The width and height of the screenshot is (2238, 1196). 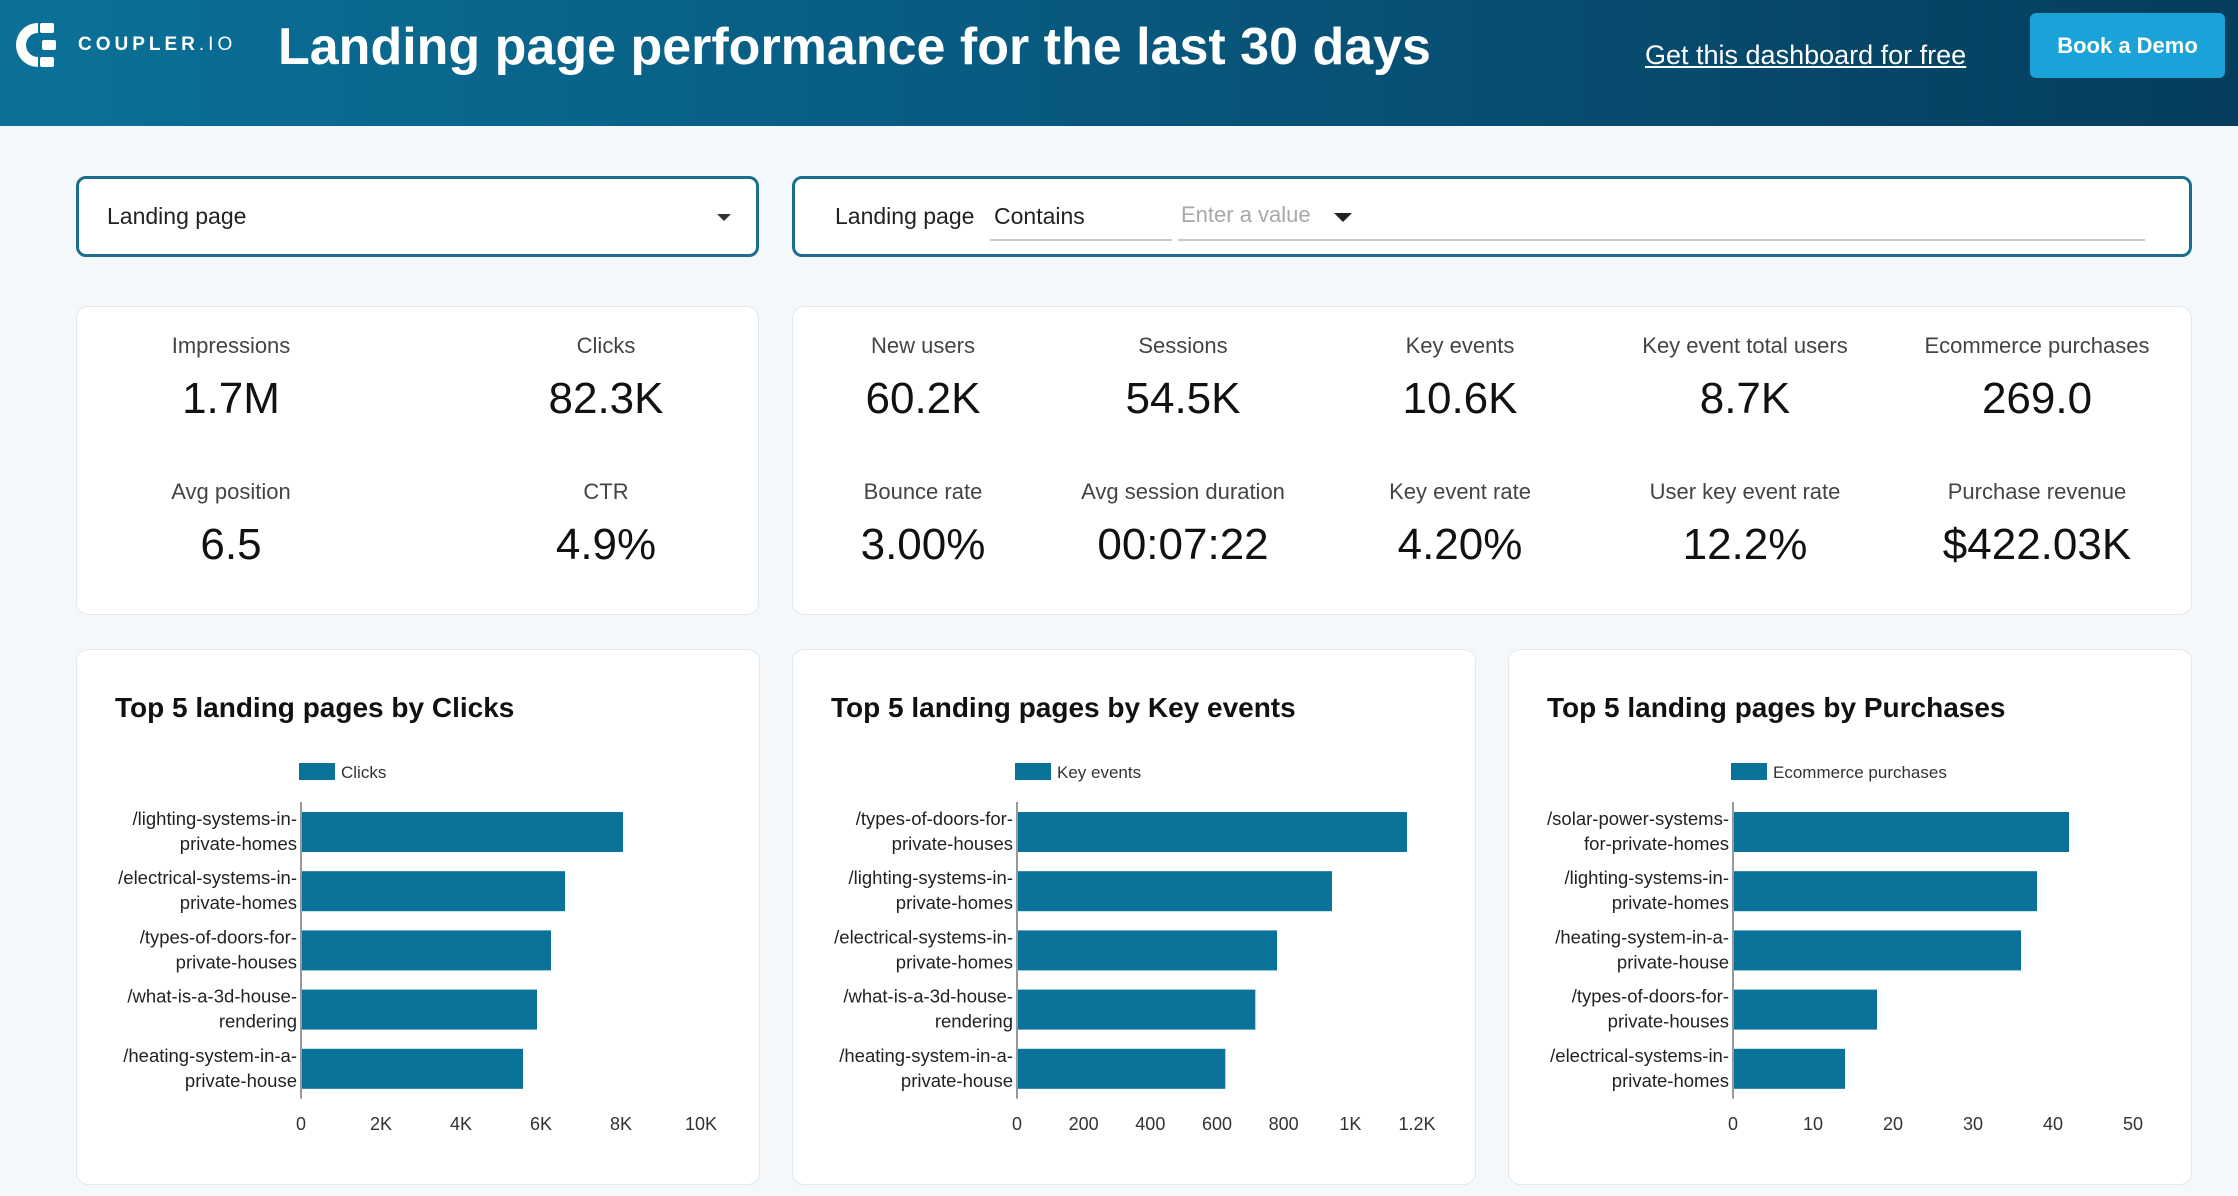 What do you see at coordinates (231, 345) in the screenshot?
I see `kpi-label: Impressions` at bounding box center [231, 345].